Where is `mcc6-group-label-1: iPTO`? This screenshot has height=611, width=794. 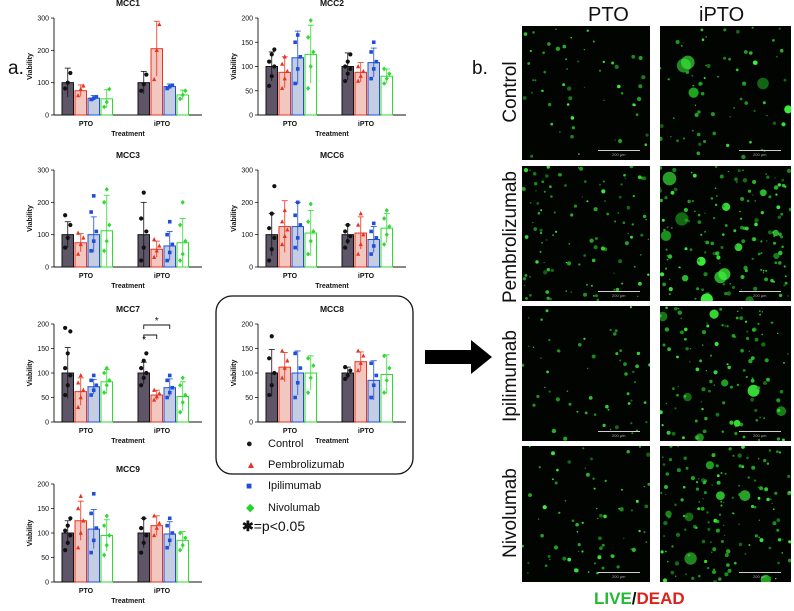
mcc6-group-label-1: iPTO is located at coordinates (366, 276).